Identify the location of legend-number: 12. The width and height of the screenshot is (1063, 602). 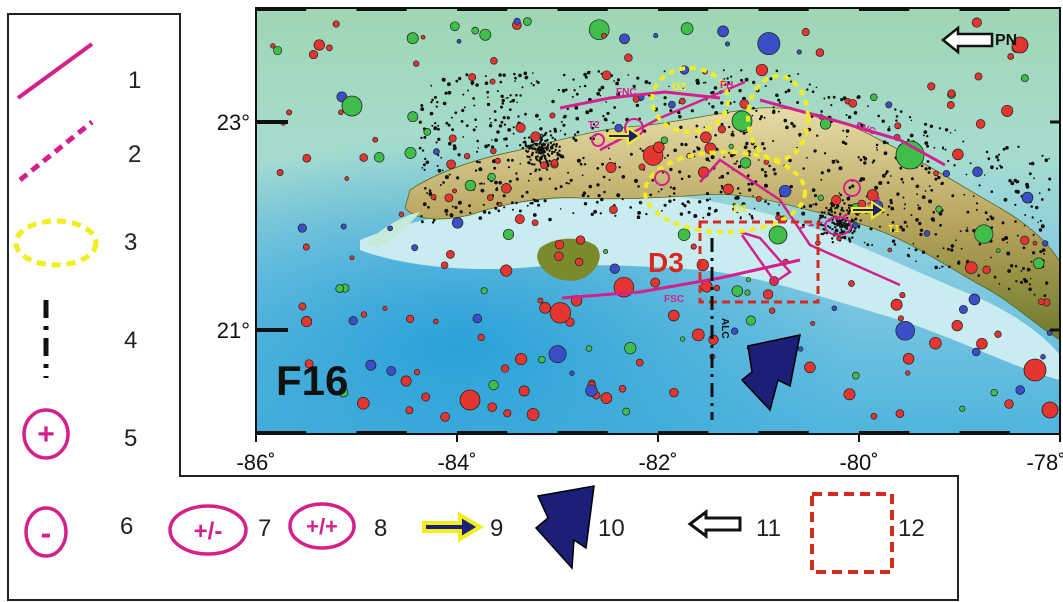
(911, 528).